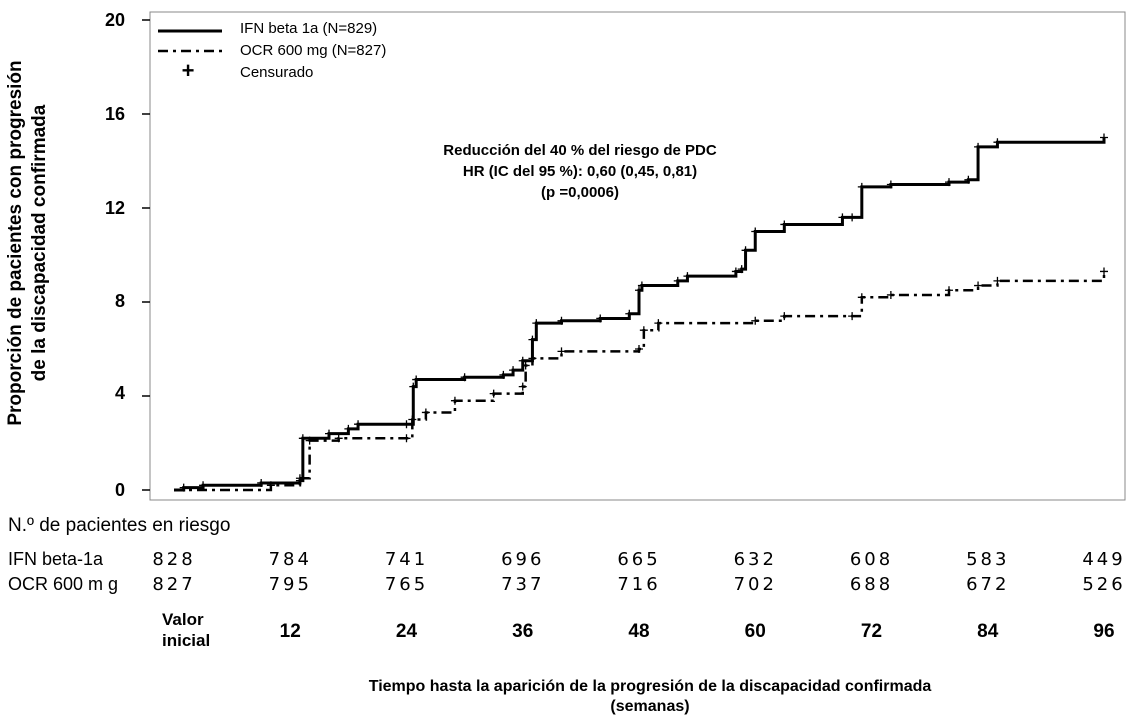  I want to click on x-tick-baseline-line-1: Valor, so click(183, 619).